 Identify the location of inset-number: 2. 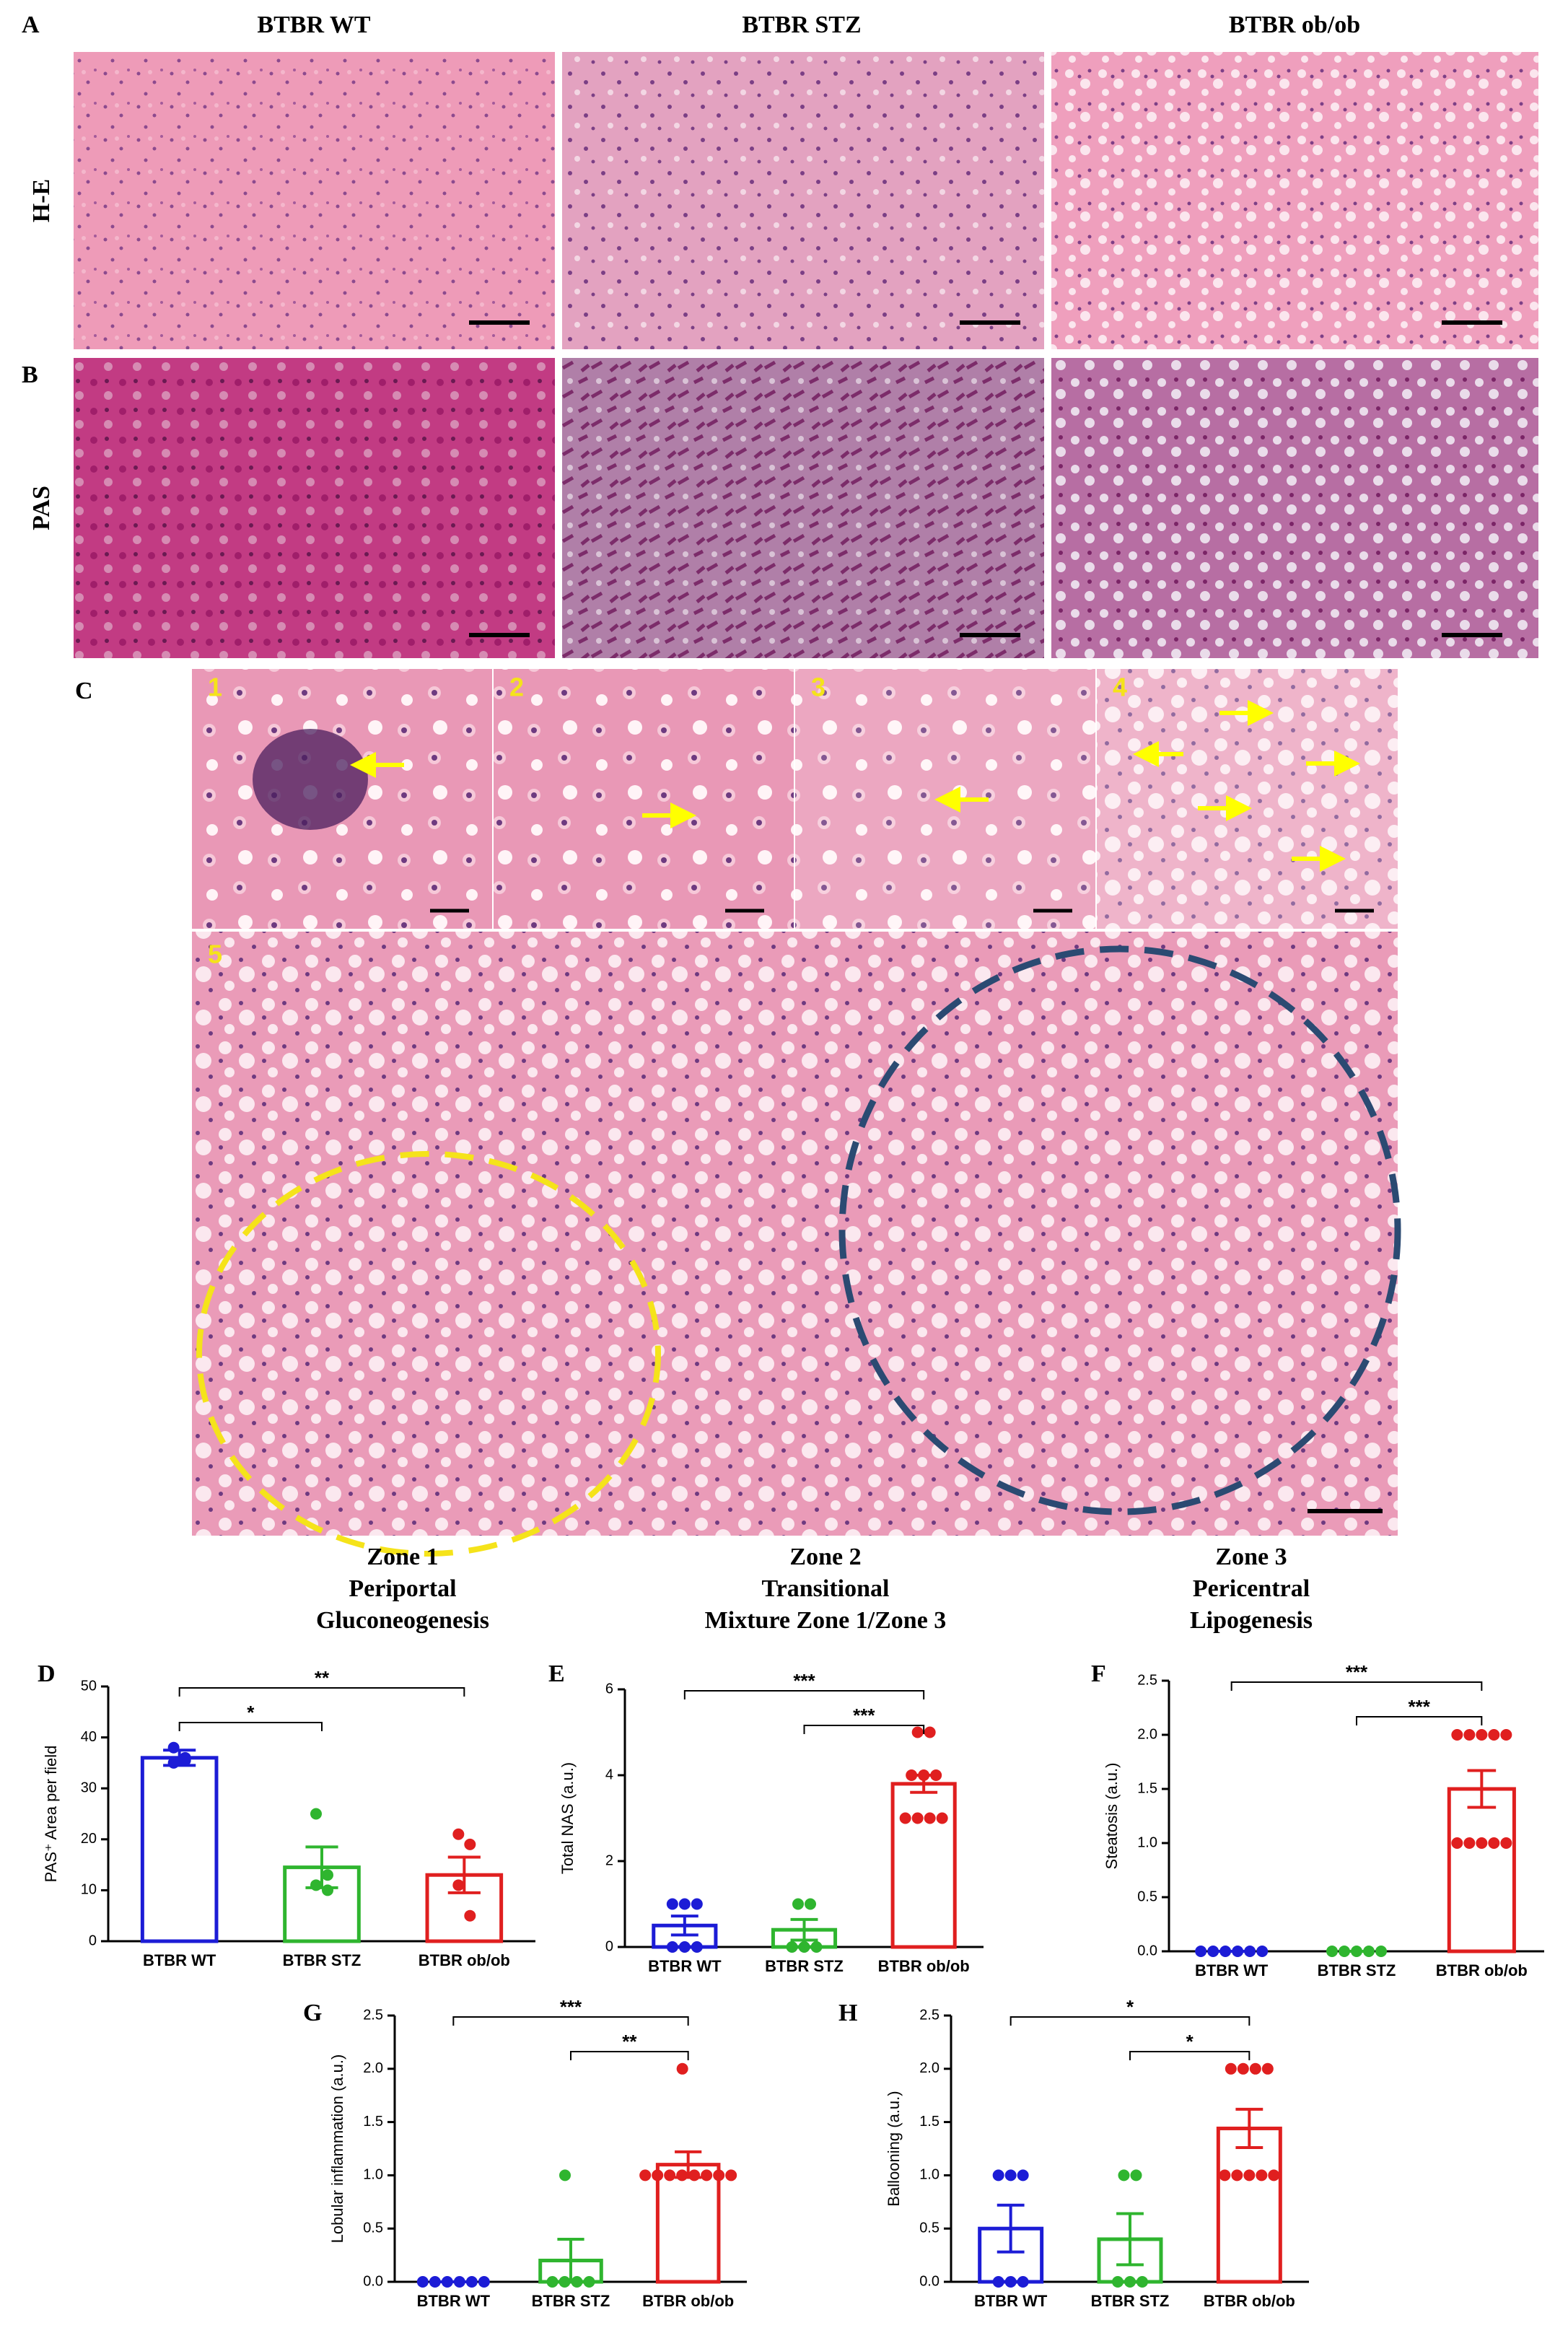
(516, 687).